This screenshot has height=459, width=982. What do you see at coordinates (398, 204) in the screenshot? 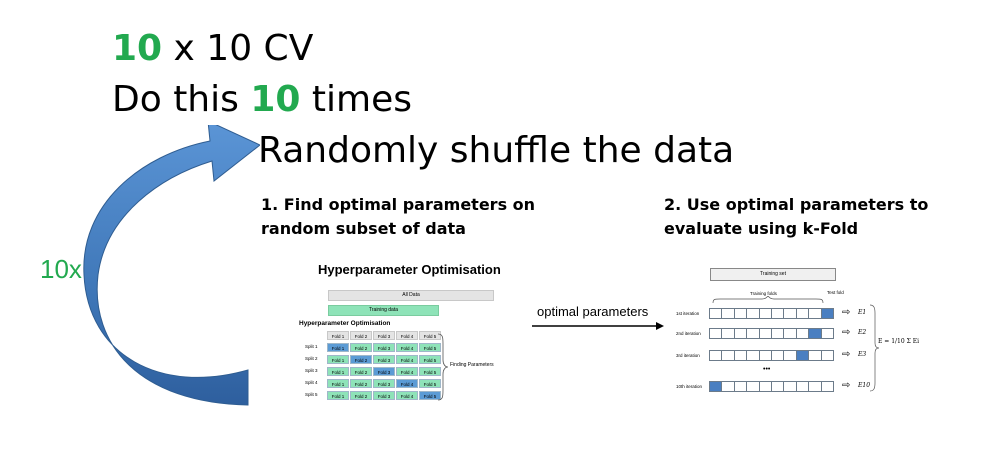
I see `step-1-line-1: 1. Find optimal parameters on` at bounding box center [398, 204].